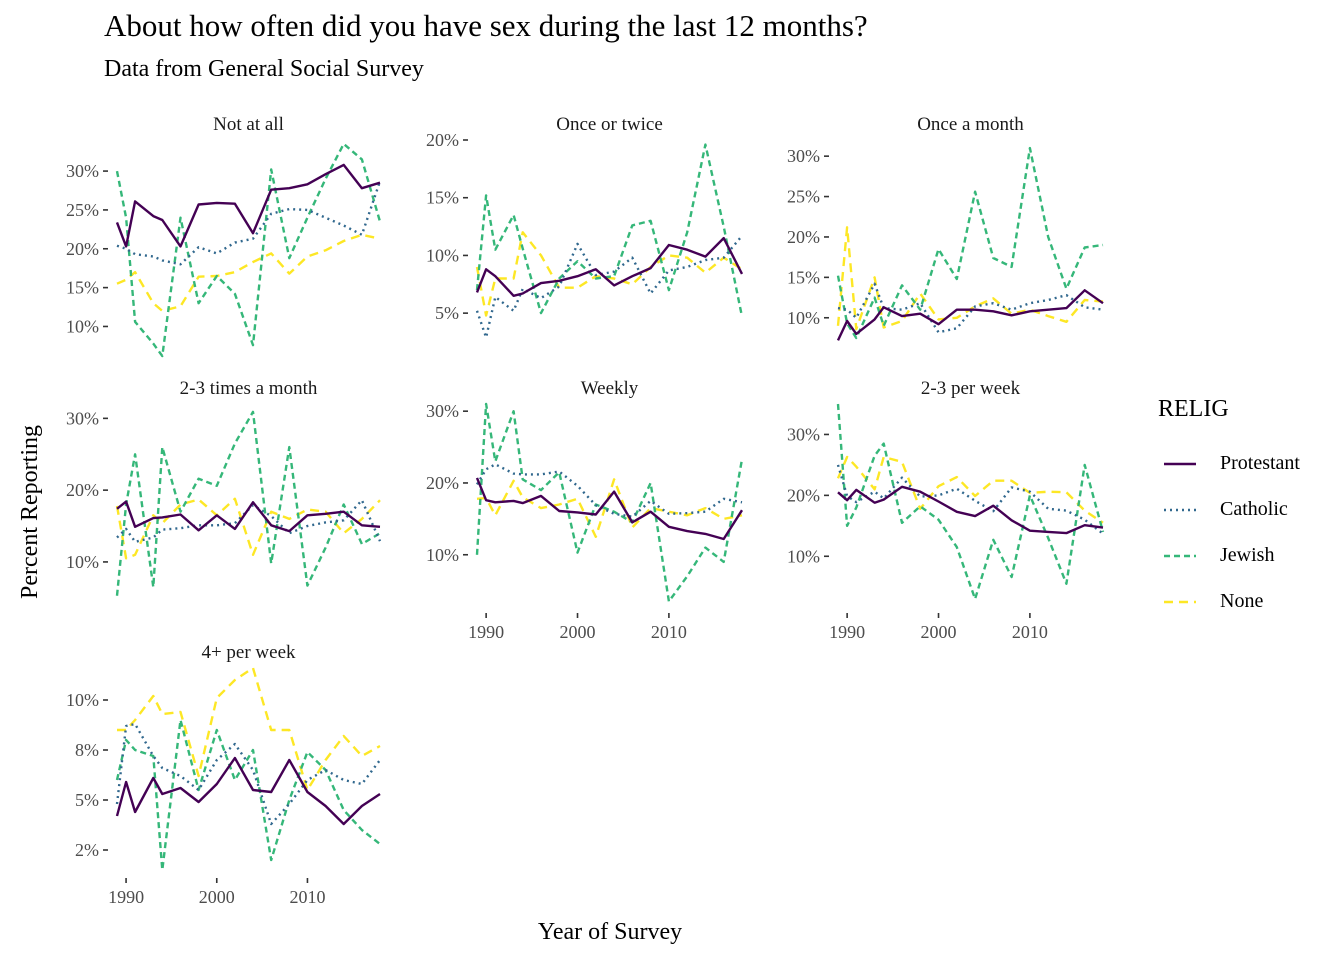 Image resolution: width=1344 pixels, height=960 pixels. I want to click on facet-4plus-per-week: 4+ per week 2% 5% 8% 10% 1990 2000 2010, so click(223, 774).